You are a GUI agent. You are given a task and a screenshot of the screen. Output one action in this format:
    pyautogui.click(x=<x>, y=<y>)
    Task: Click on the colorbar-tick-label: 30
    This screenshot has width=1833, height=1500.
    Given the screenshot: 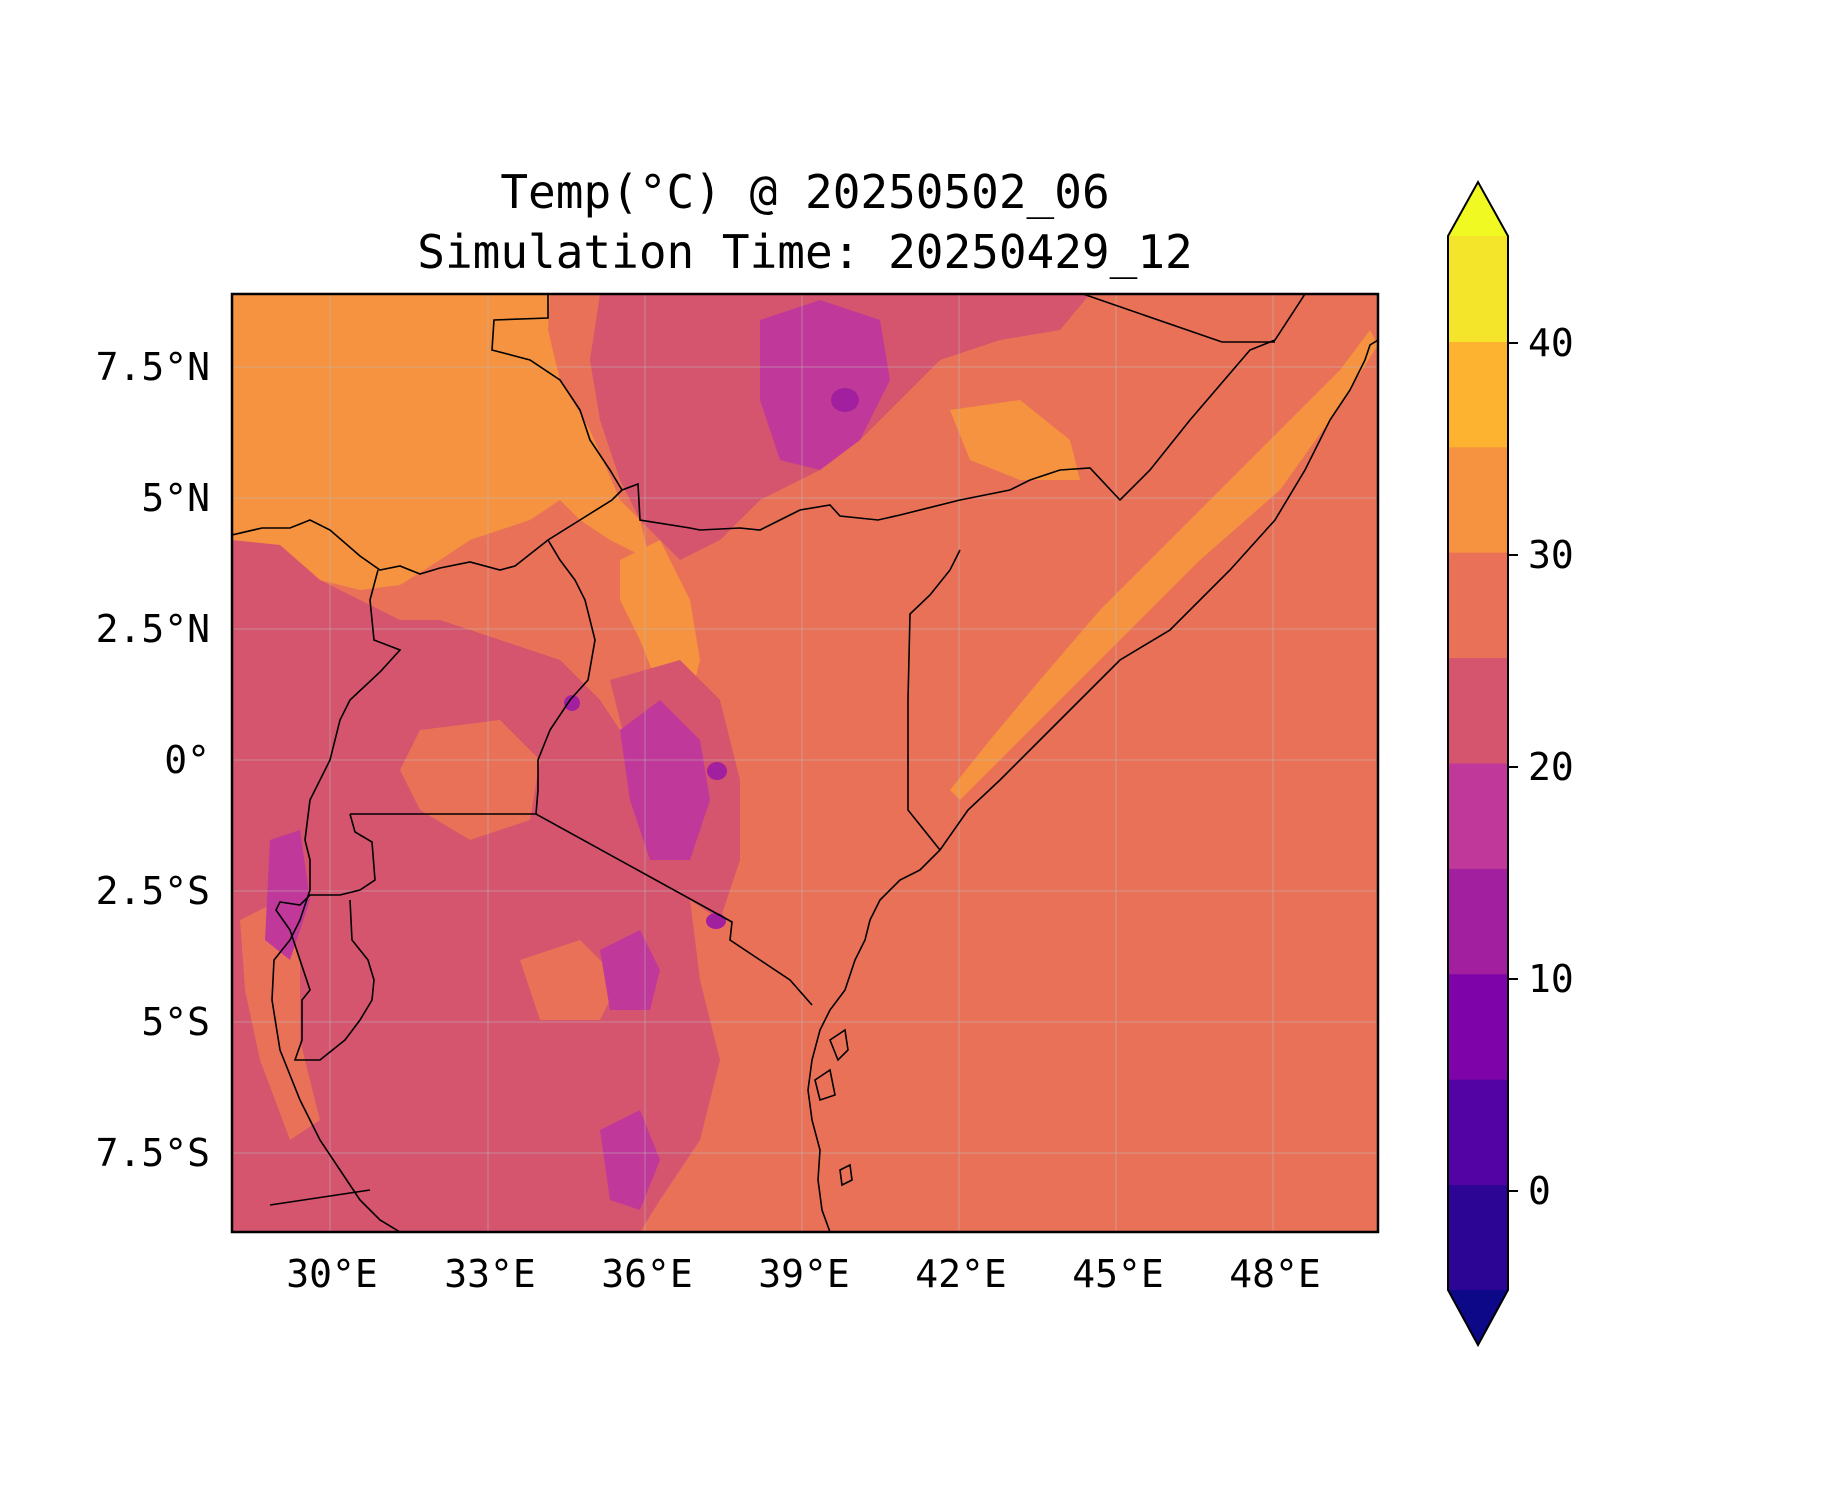 What is the action you would take?
    pyautogui.click(x=1551, y=555)
    